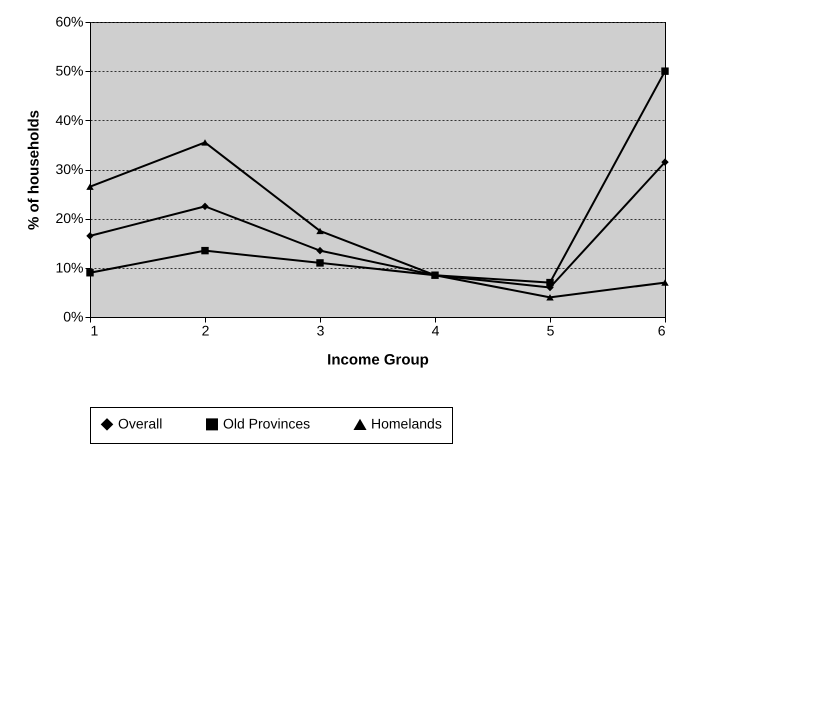 The image size is (819, 709). I want to click on x-tick-label: 1, so click(94, 330).